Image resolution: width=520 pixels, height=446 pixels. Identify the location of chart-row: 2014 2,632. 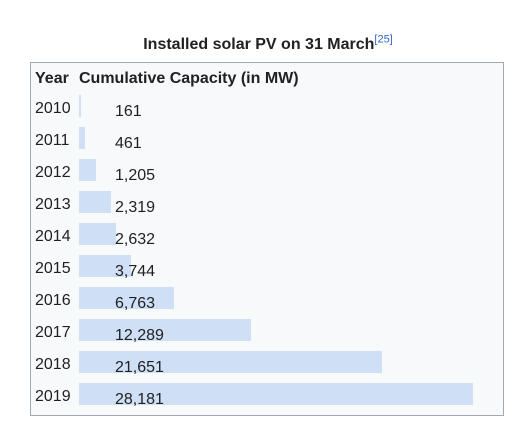
(267, 237).